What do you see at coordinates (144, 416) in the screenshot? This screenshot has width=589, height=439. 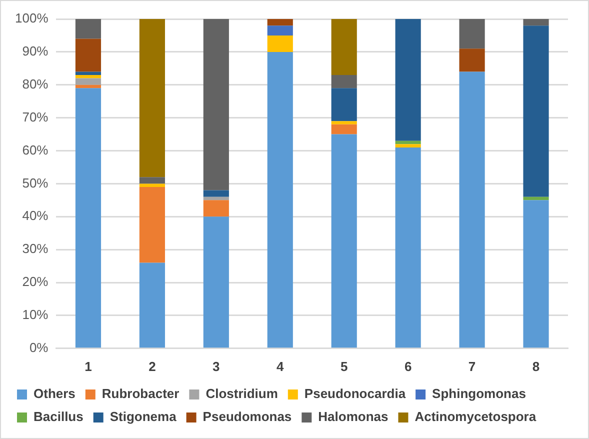 I see `legend-label: Stigonema` at bounding box center [144, 416].